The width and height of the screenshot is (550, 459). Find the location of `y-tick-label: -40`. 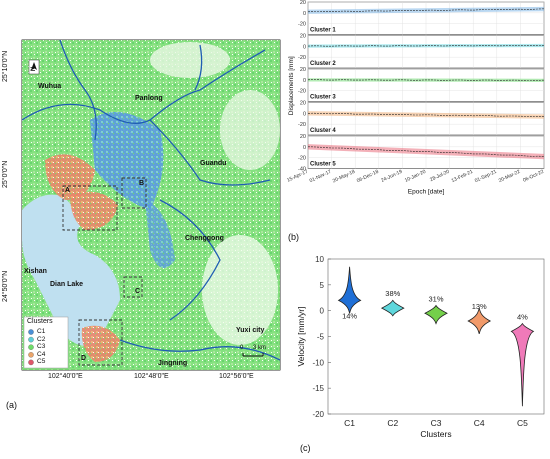

y-tick-label: -40 is located at coordinates (302, 170).